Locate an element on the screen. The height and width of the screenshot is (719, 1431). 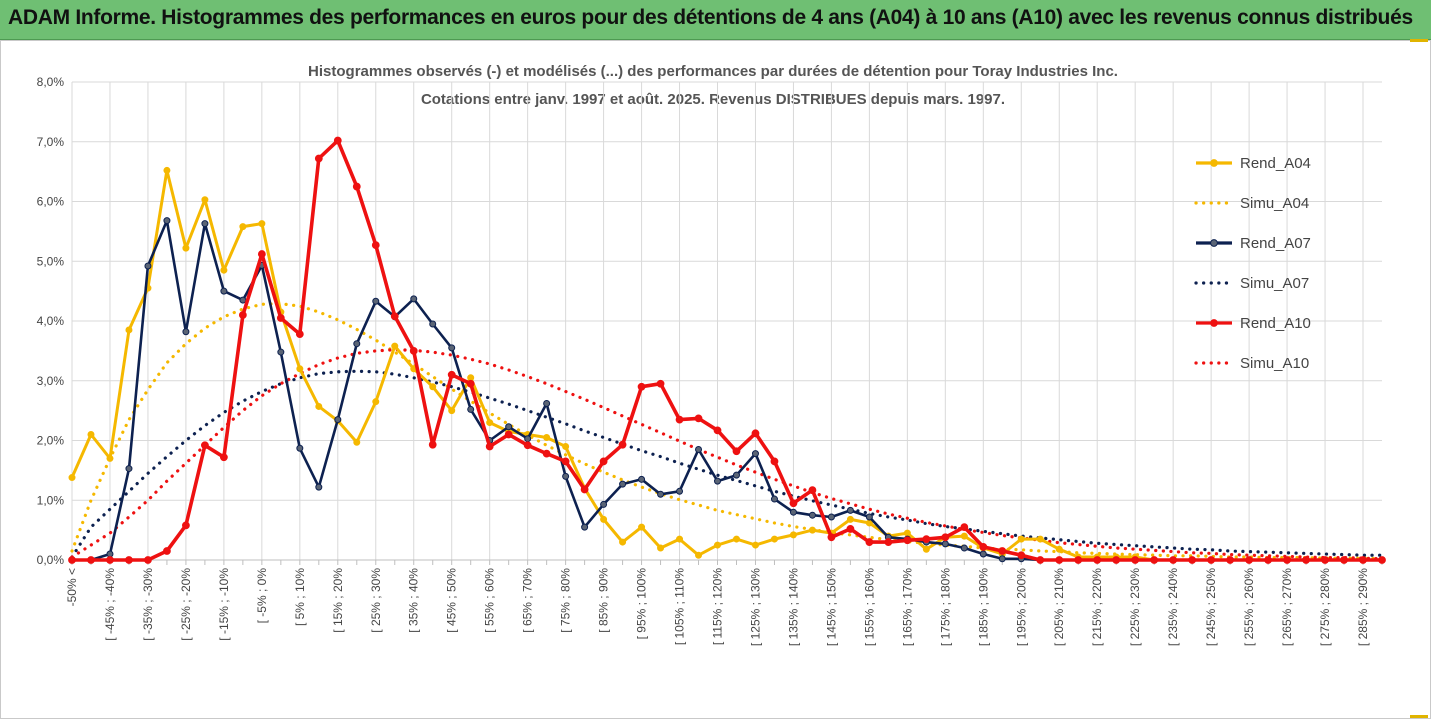
x-tick-label: [ 225% ; 230% is located at coordinates (1135, 607).